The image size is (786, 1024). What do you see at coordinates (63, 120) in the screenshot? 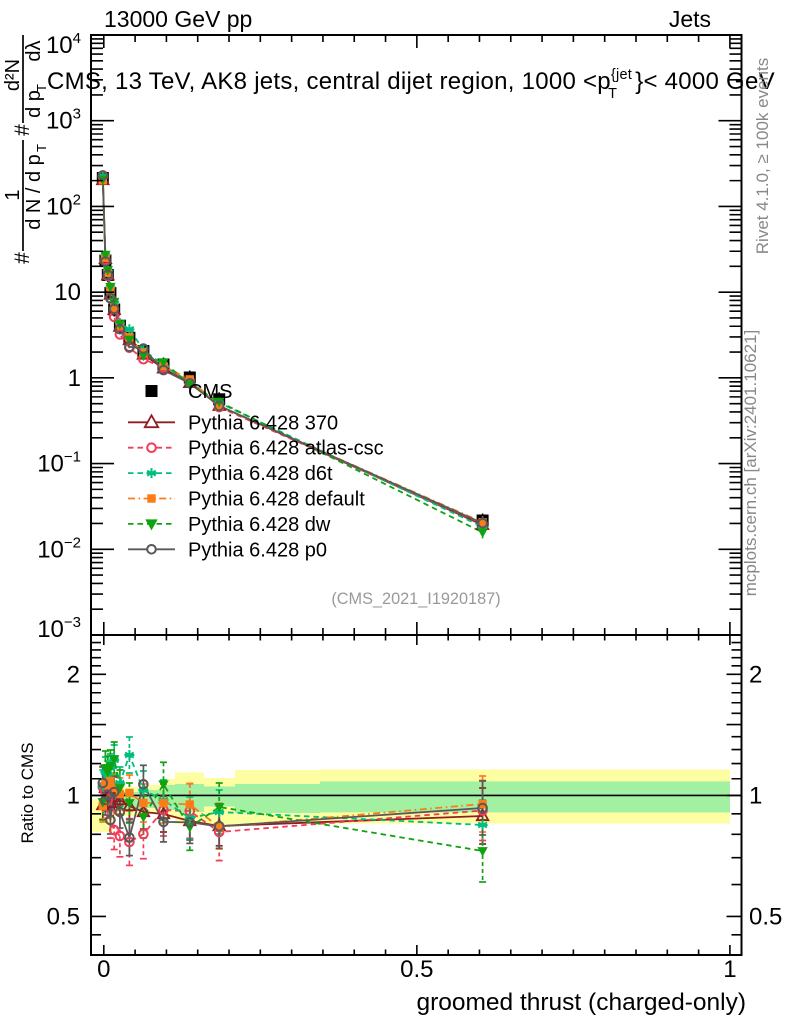
I see `svg-text: 10³` at bounding box center [63, 120].